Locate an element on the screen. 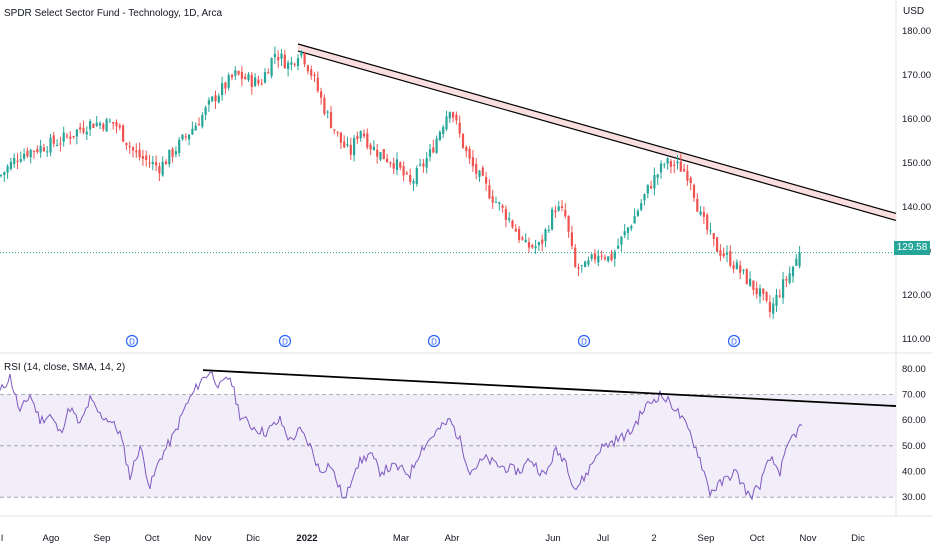 This screenshot has width=932, height=555. time-tick-label: Abr is located at coordinates (452, 538).